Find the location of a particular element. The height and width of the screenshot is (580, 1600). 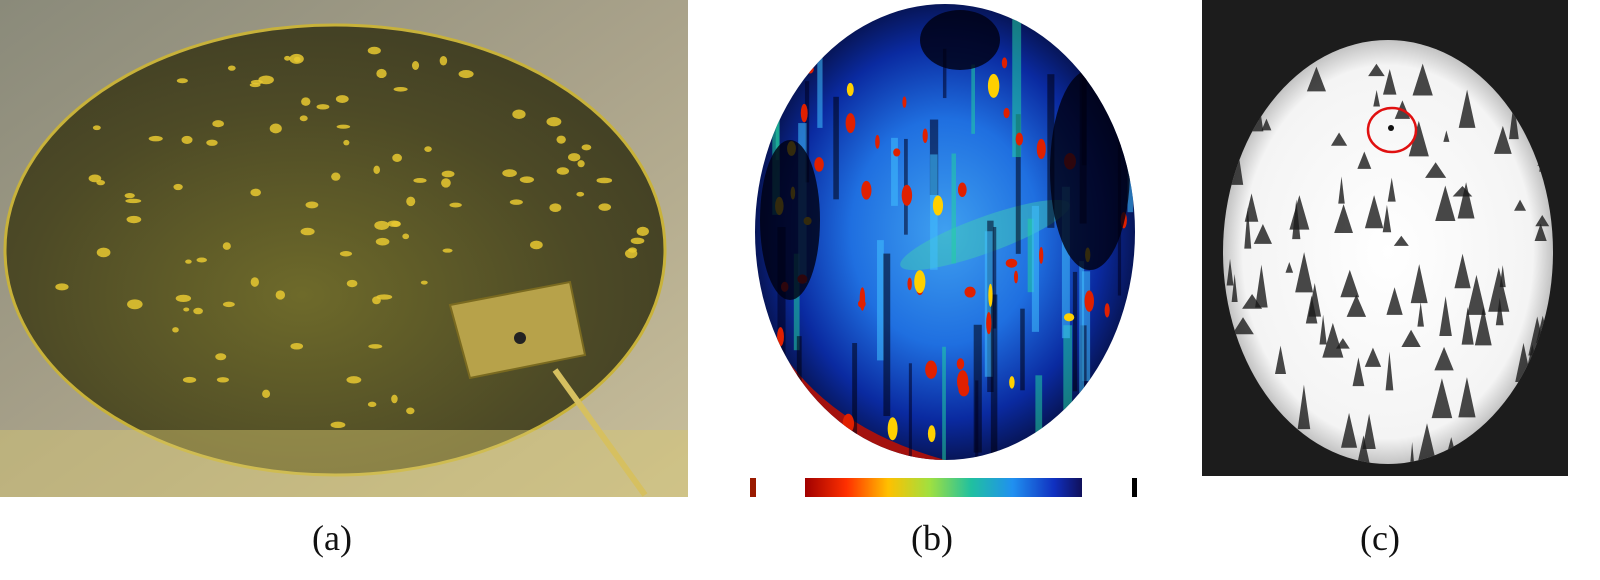

colorbar-min-tick is located at coordinates (753, 487).